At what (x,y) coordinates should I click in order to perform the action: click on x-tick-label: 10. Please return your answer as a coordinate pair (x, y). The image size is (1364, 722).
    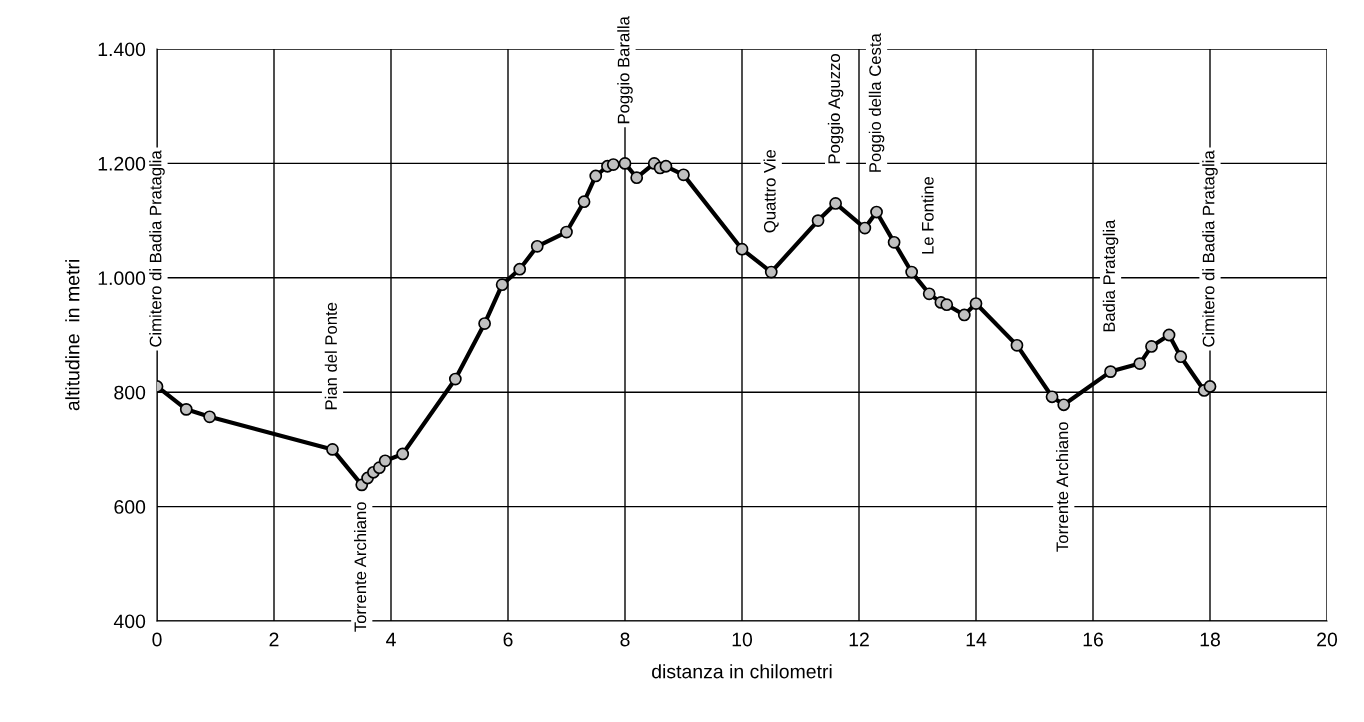
    Looking at the image, I should click on (742, 639).